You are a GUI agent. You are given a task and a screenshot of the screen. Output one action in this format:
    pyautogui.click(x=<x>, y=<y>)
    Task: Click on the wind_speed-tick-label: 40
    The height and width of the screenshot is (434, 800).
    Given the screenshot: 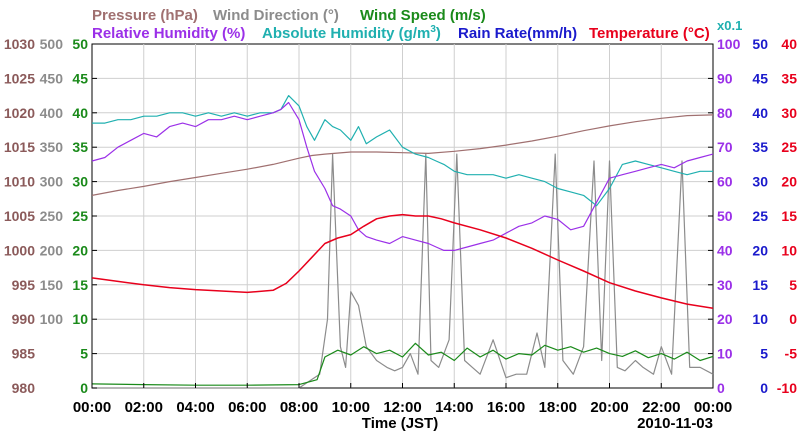 What is the action you would take?
    pyautogui.click(x=80, y=113)
    